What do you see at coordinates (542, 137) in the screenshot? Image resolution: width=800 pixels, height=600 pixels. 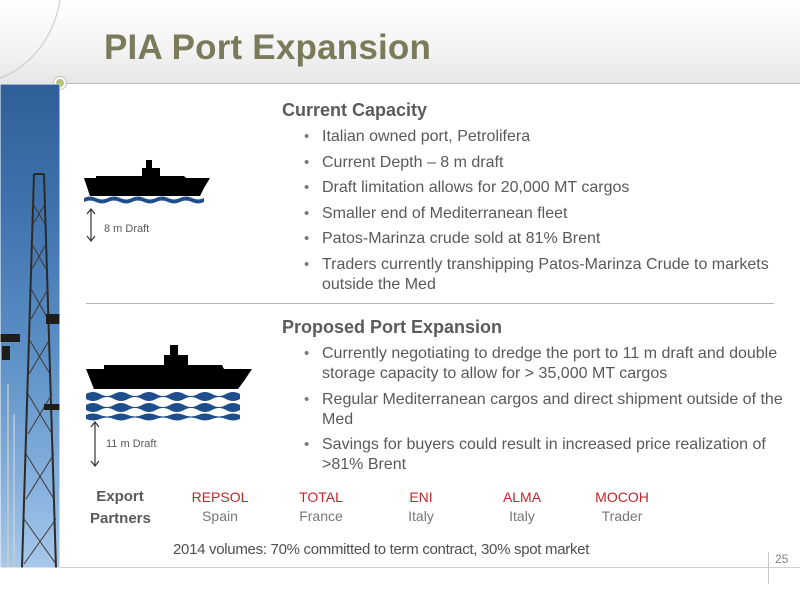 I see `list-item: Italian owned port, Petrolifera` at bounding box center [542, 137].